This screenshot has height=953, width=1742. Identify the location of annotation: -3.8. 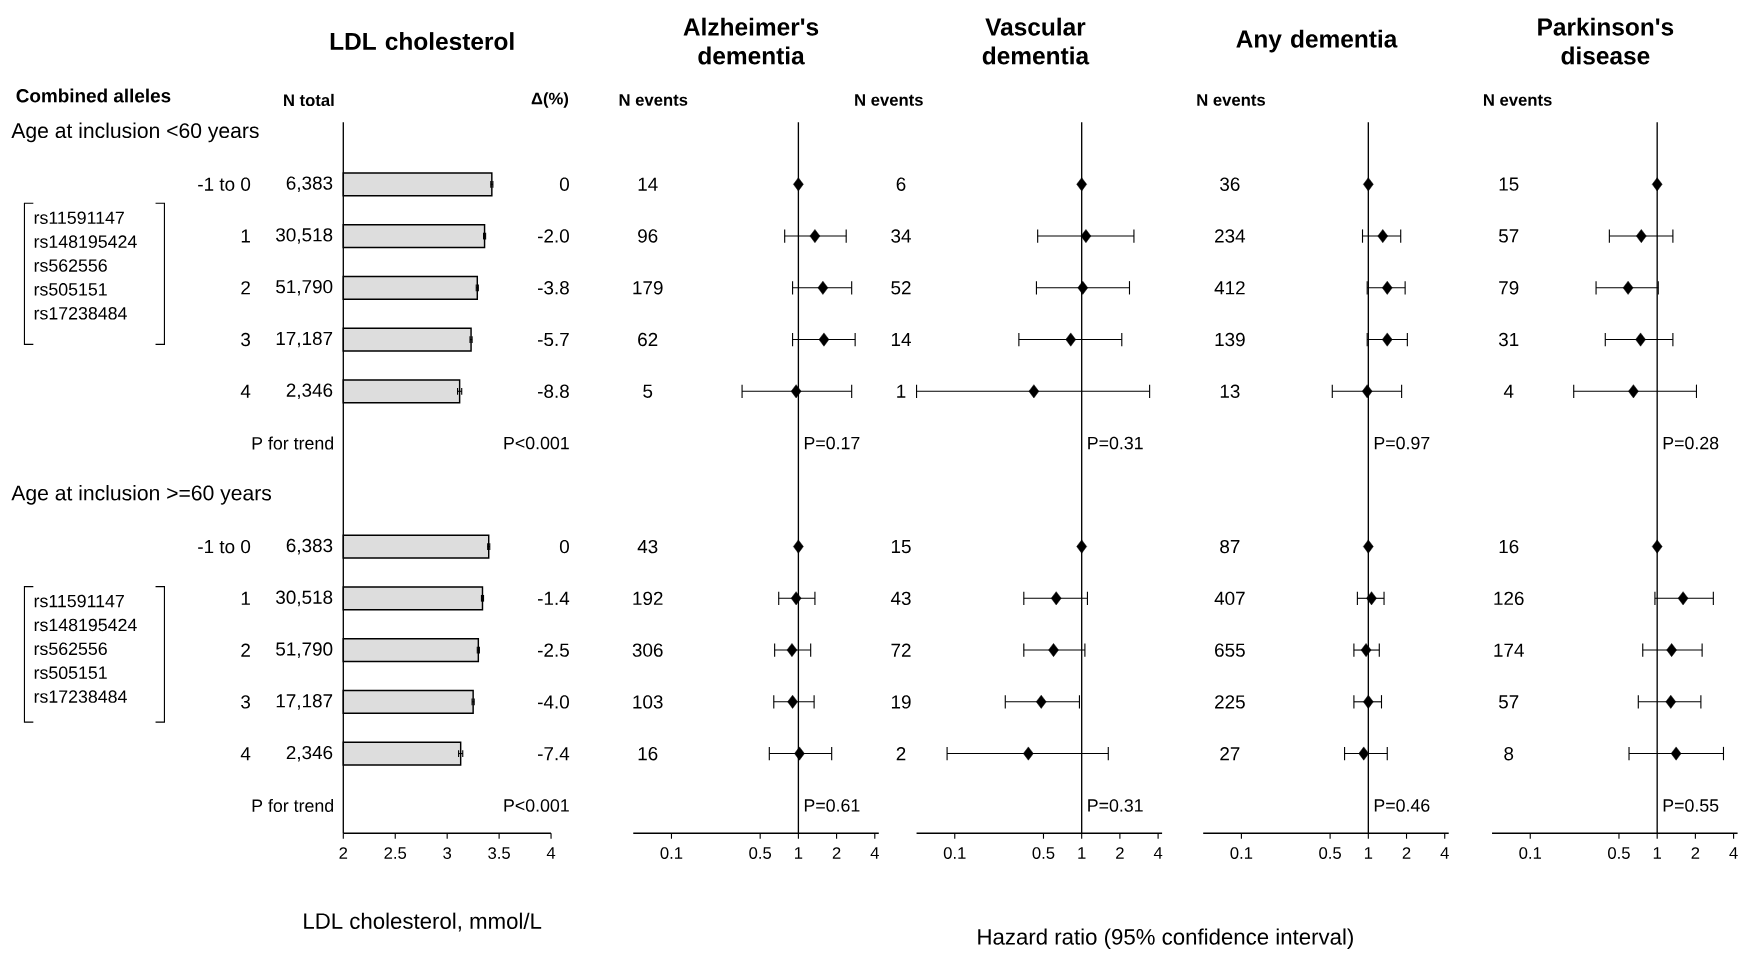
(553, 287).